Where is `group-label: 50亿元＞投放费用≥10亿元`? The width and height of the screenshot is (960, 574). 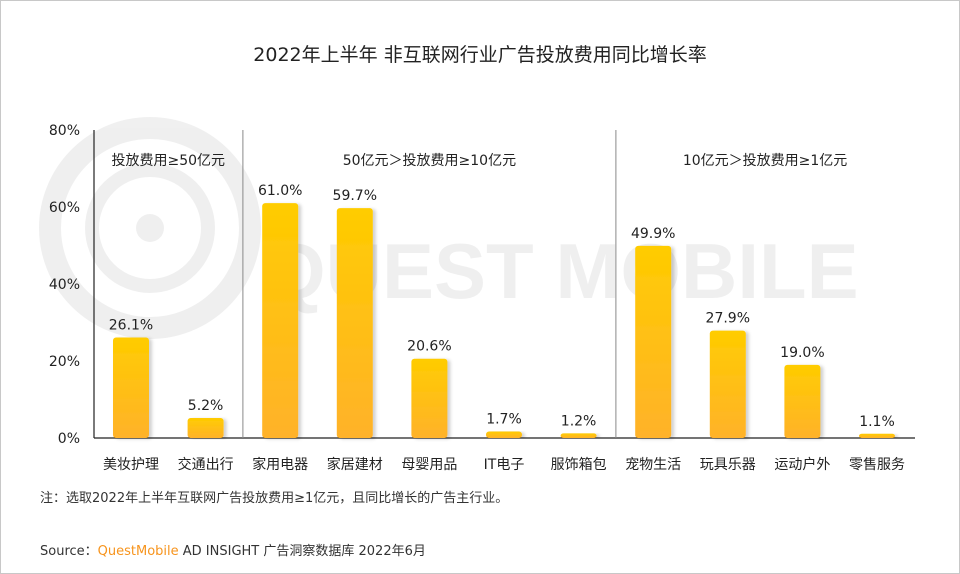
group-label: 50亿元＞投放费用≥10亿元 is located at coordinates (429, 161).